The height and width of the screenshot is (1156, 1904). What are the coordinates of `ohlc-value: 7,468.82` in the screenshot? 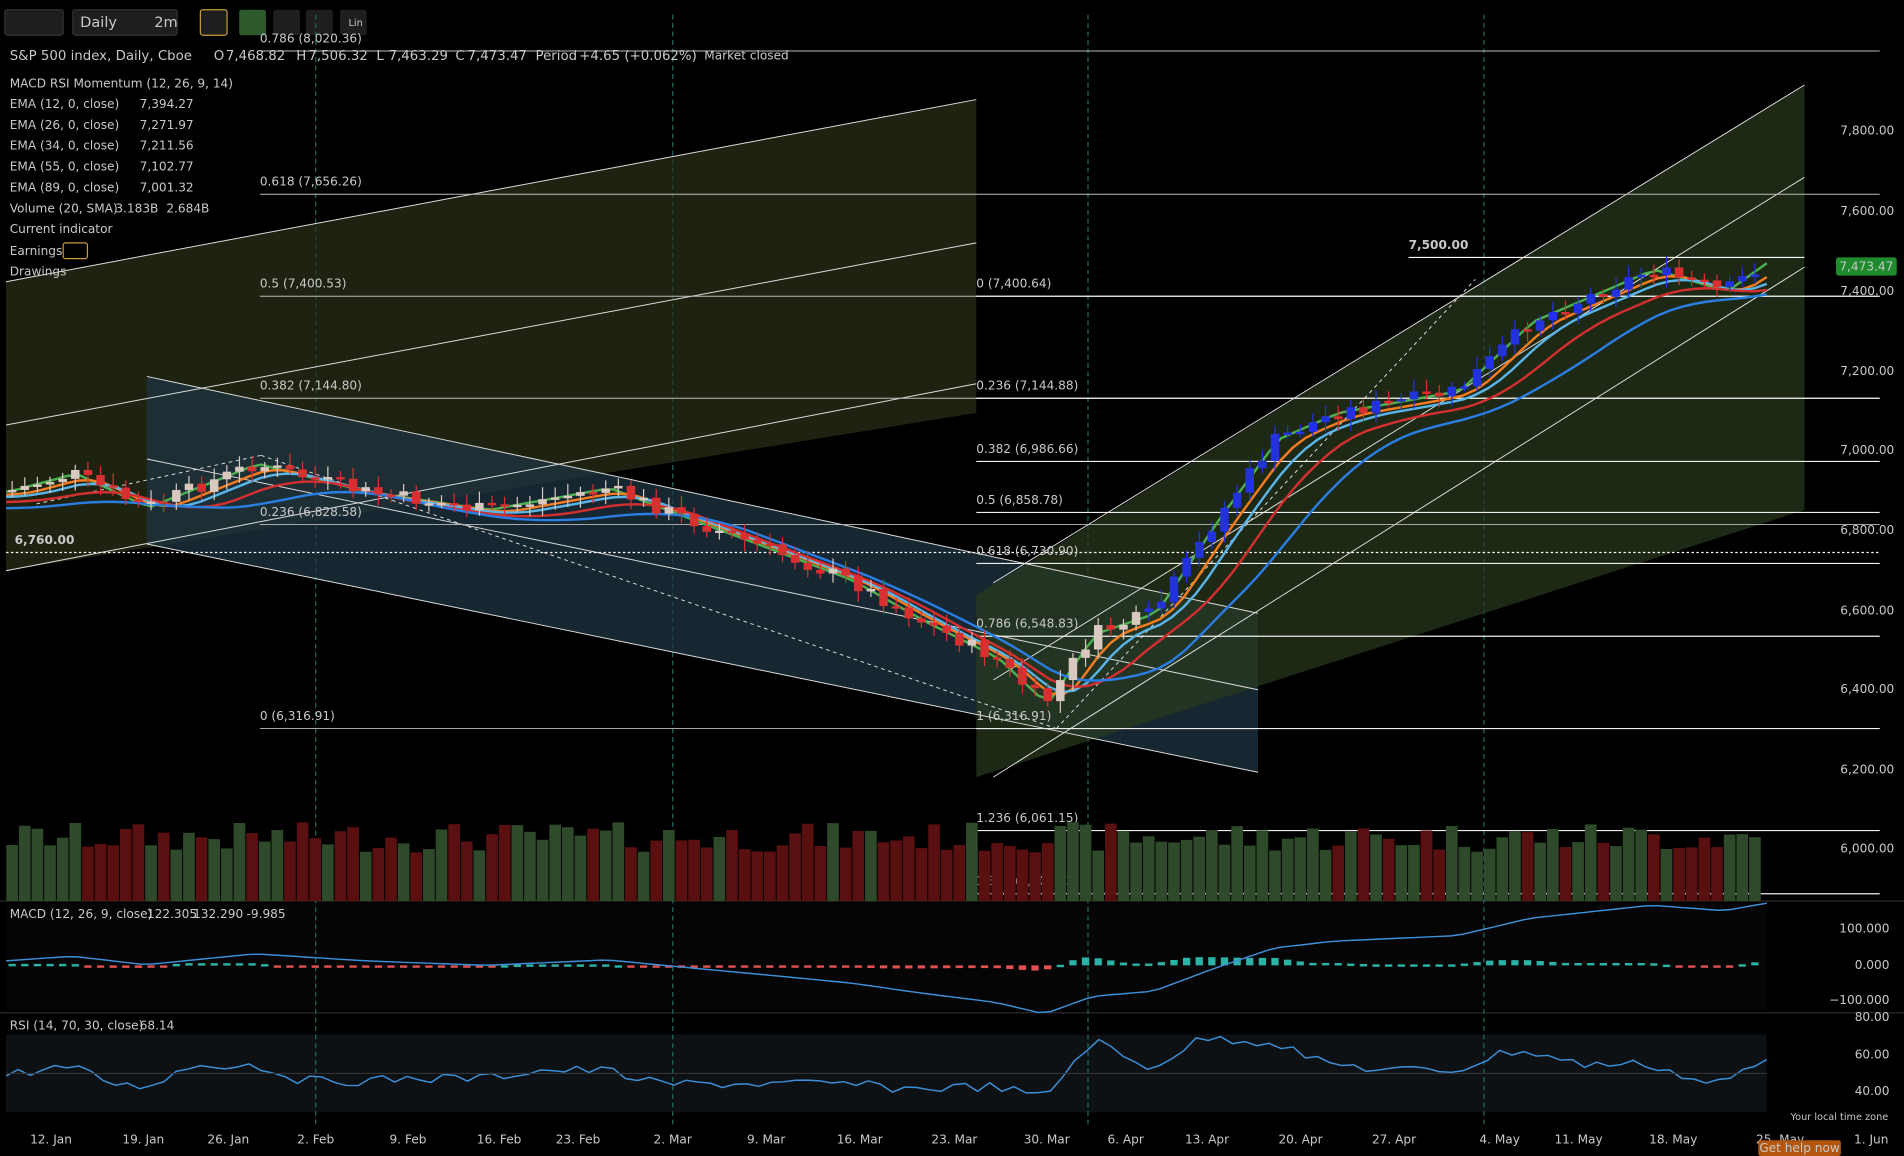 It's located at (255, 56).